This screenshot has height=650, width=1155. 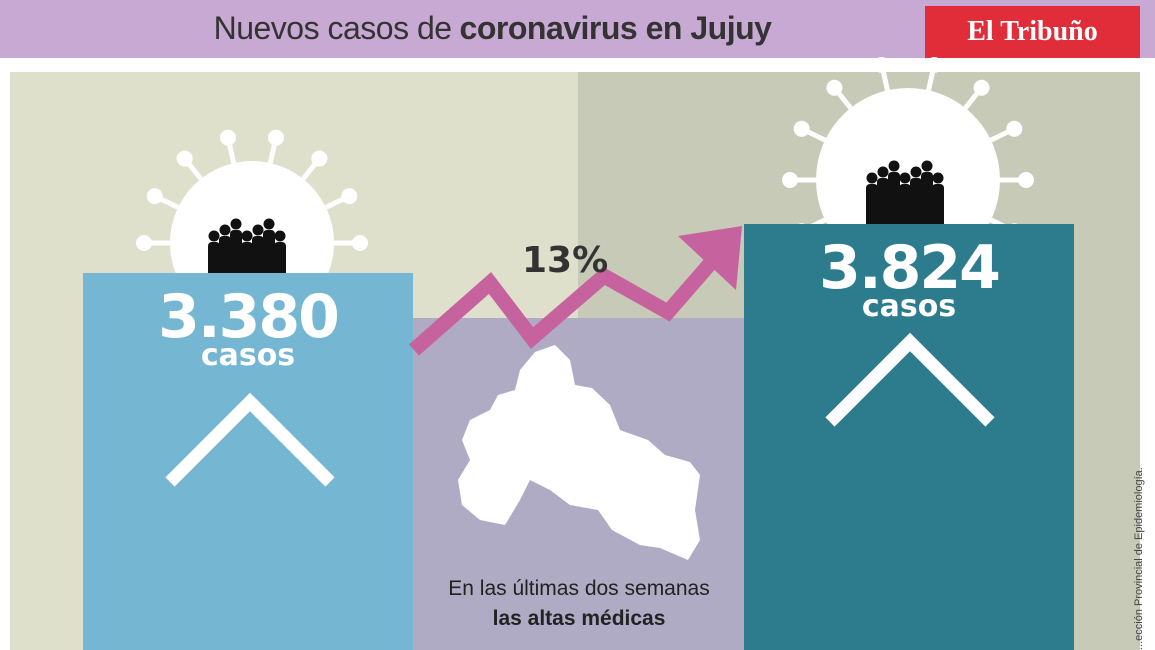 What do you see at coordinates (615, 27) in the screenshot?
I see `title-bold: coronavirus en Jujuy` at bounding box center [615, 27].